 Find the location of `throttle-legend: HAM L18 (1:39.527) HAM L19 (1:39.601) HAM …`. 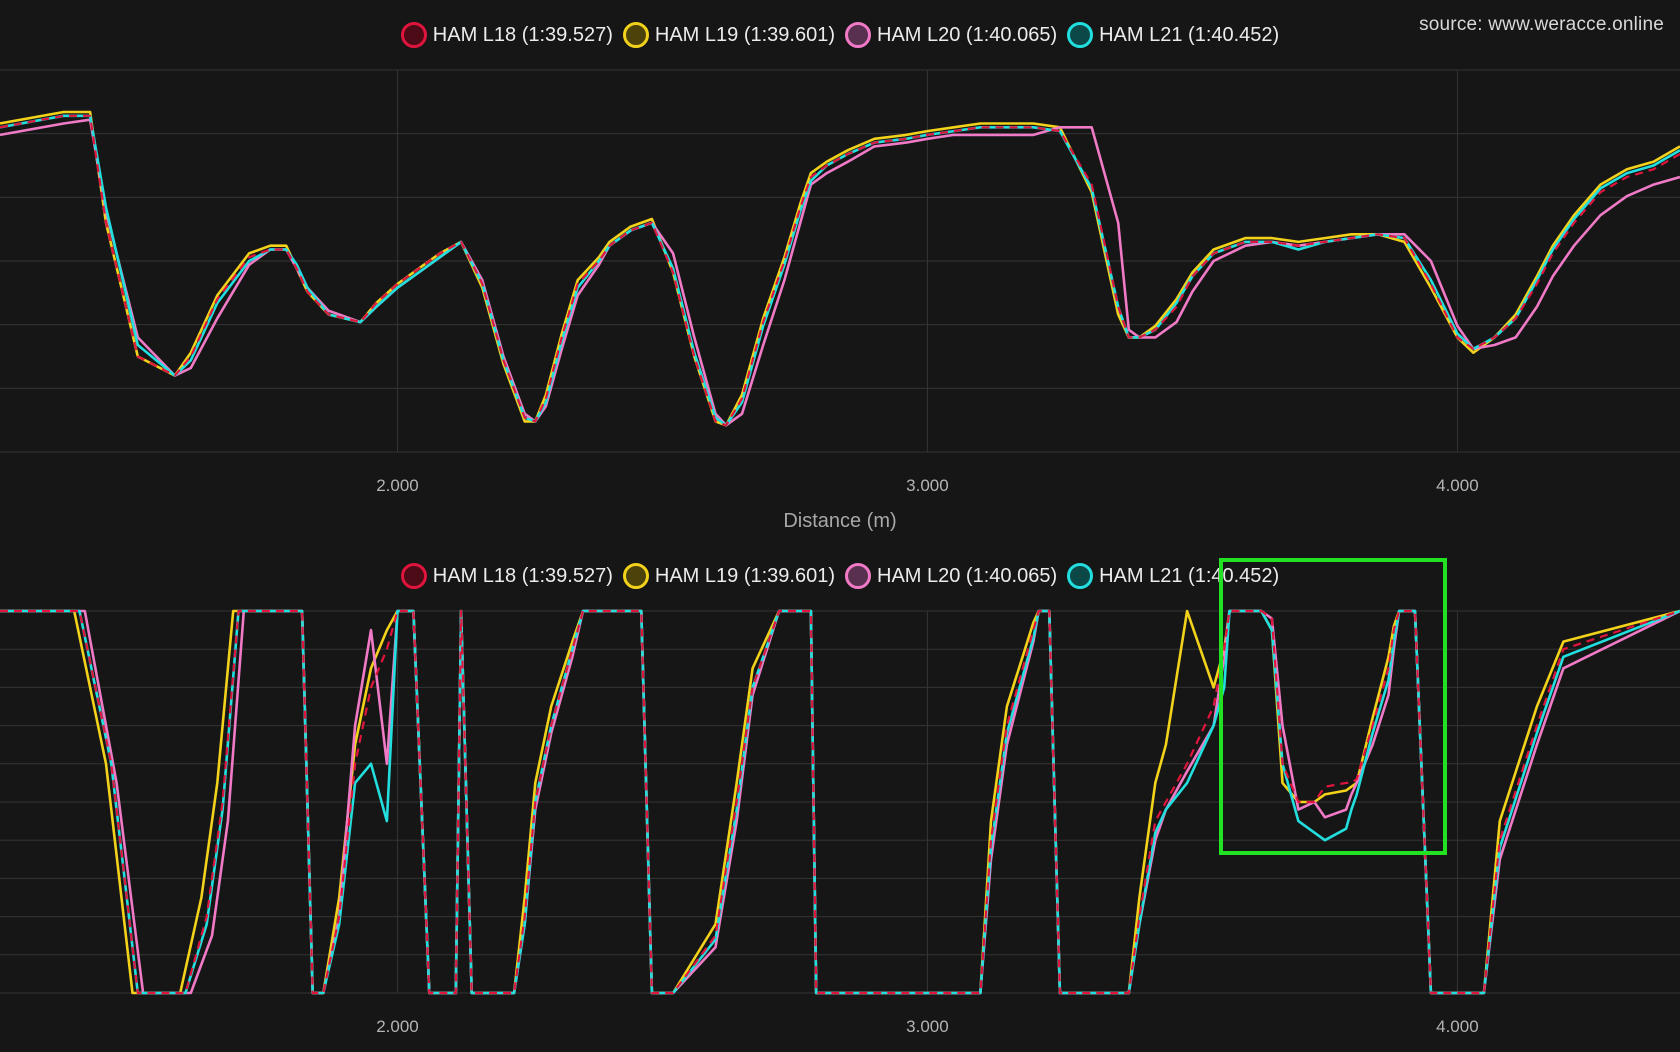

throttle-legend: HAM L18 (1:39.527) HAM L19 (1:39.601) HAM … is located at coordinates (840, 576).